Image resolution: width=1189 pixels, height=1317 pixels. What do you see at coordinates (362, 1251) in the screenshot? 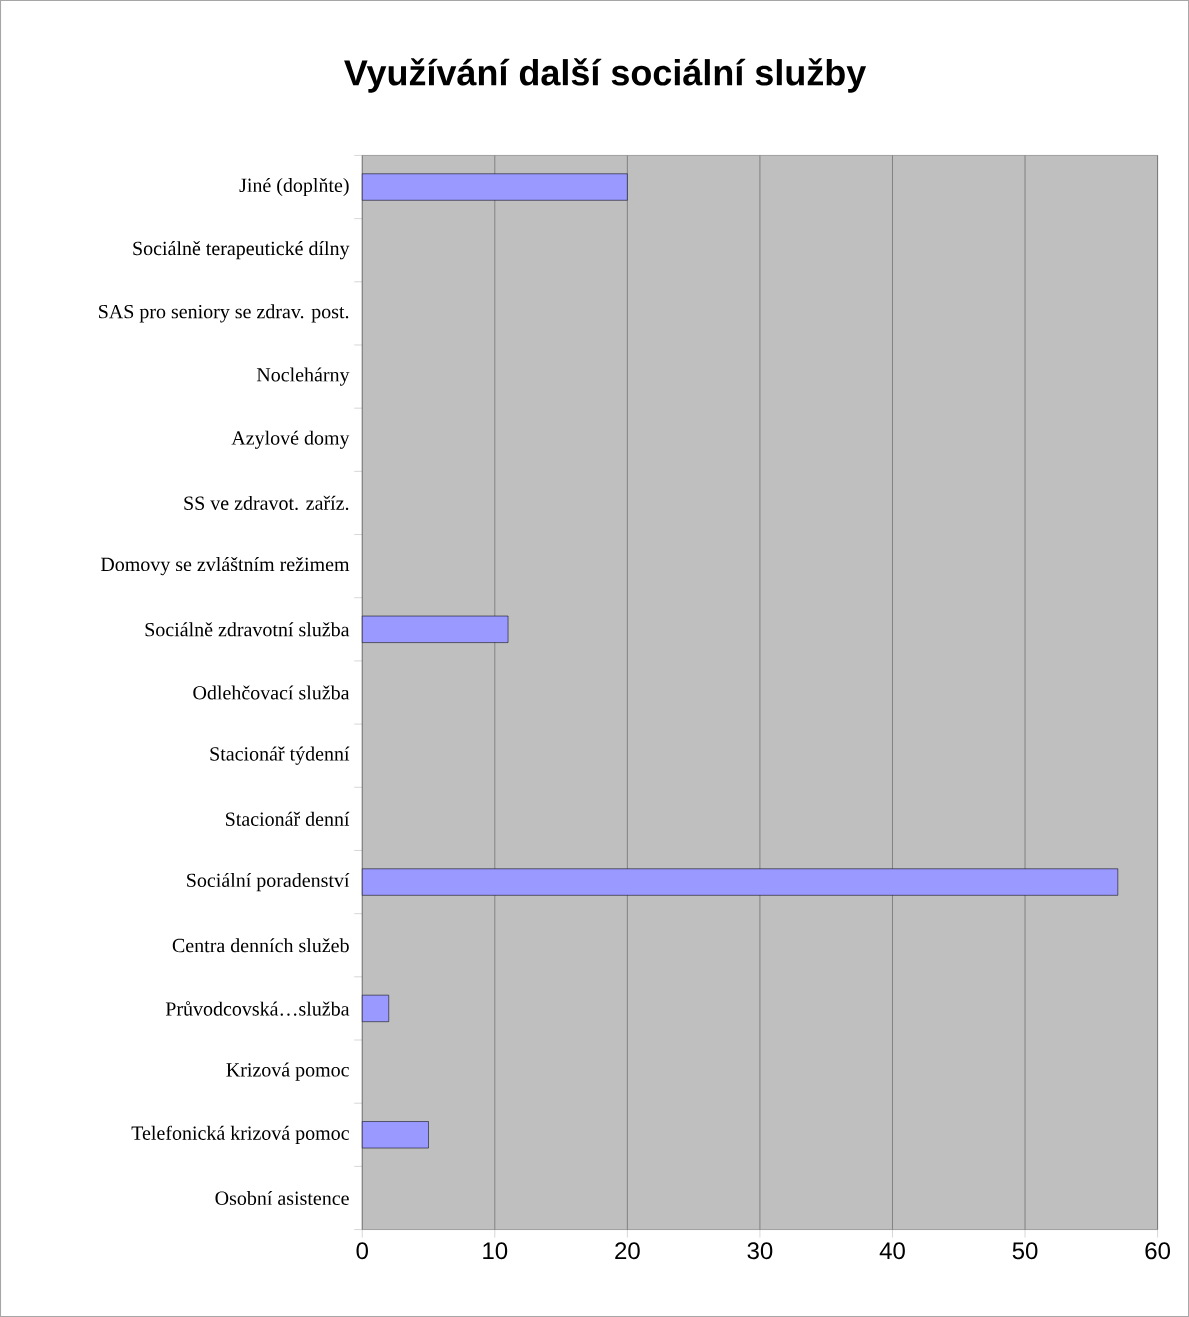
I see `x-tick-label: 0` at bounding box center [362, 1251].